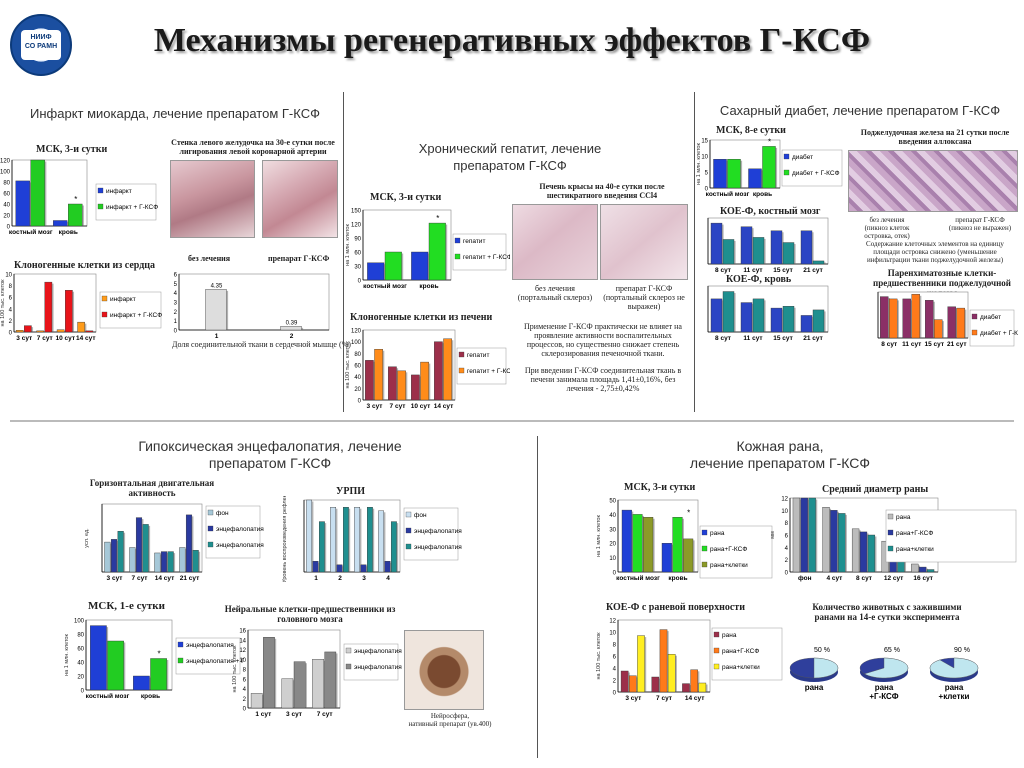 The image size is (1024, 768). Describe the element at coordinates (478, 355) in the screenshot. I see `legend-label: гепатит` at that location.